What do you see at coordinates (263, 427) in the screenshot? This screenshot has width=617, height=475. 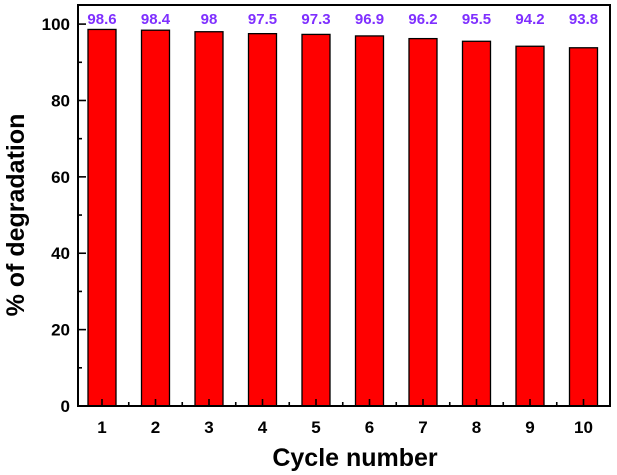 I see `x-tick-label: 4` at bounding box center [263, 427].